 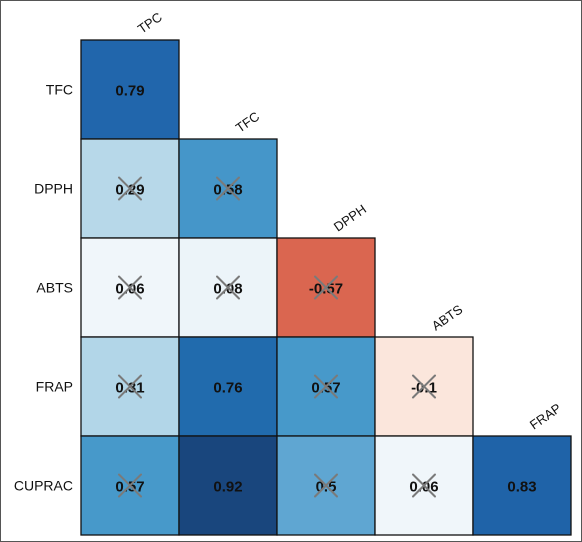 I want to click on column-label-tfc: TFC, so click(x=247, y=122).